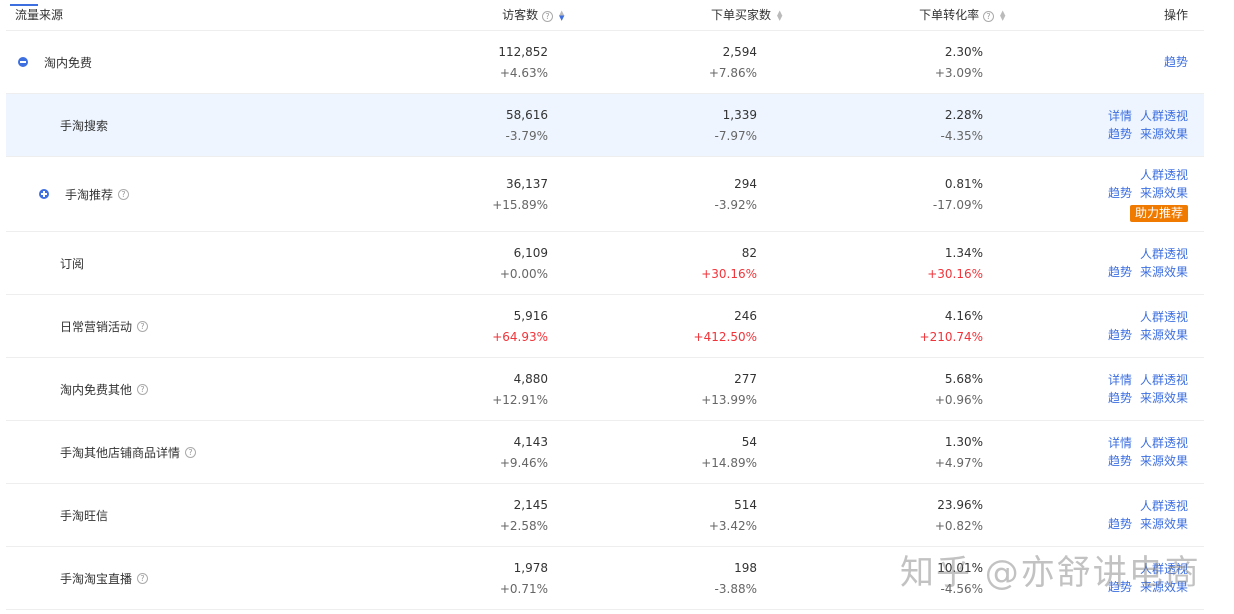  What do you see at coordinates (963, 51) in the screenshot?
I see `rate-value: 2.30%` at bounding box center [963, 51].